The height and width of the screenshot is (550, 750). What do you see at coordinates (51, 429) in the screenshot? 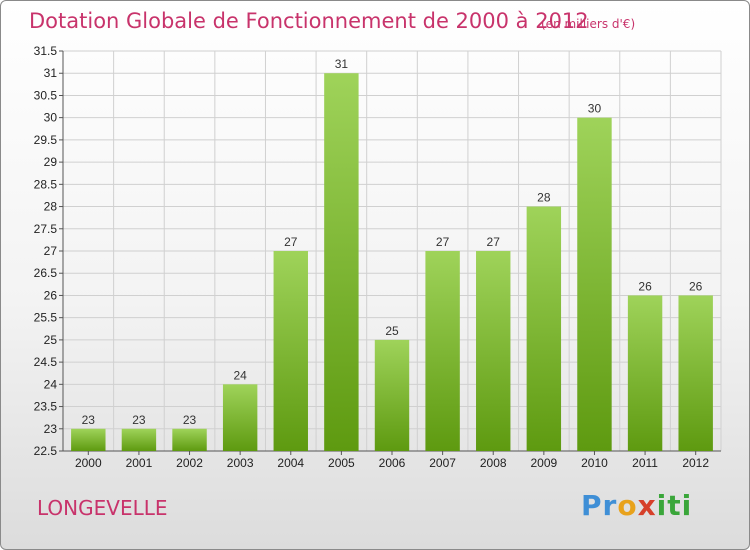
I see `y-tick-label: 23` at bounding box center [51, 429].